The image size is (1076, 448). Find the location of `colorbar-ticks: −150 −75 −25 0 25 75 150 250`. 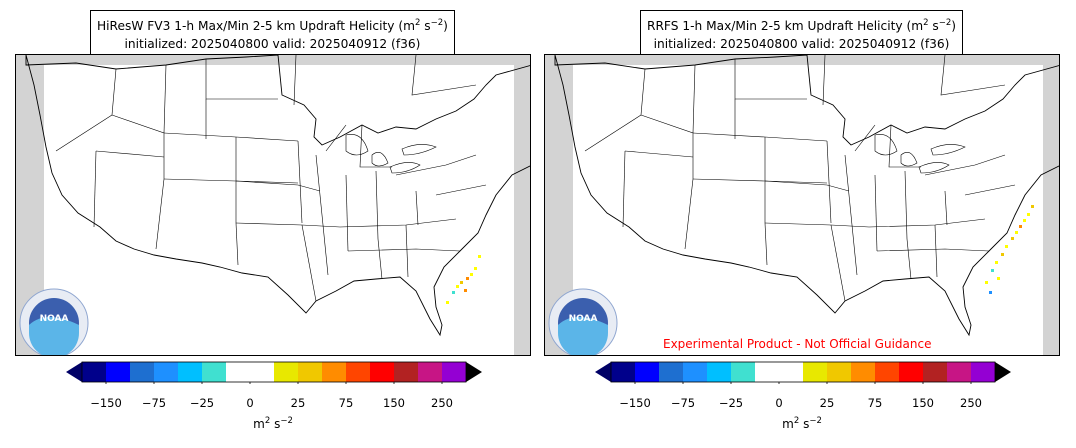

colorbar-ticks: −150 −75 −25 0 25 75 150 250 is located at coordinates (286, 403).